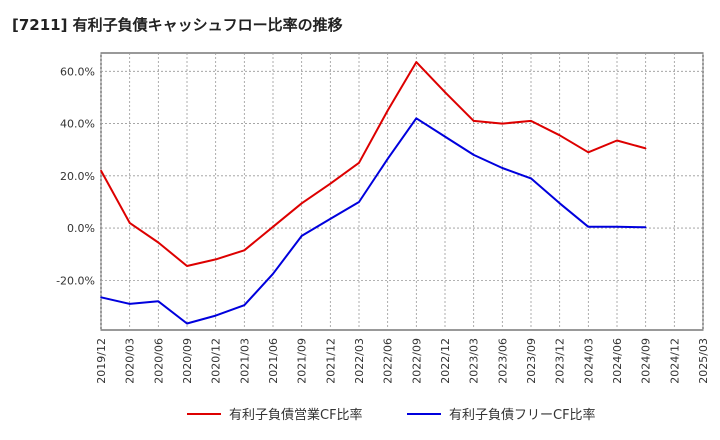 The width and height of the screenshot is (720, 440). Describe the element at coordinates (560, 361) in the screenshot. I see `x-tick-label: 2023/12` at that location.